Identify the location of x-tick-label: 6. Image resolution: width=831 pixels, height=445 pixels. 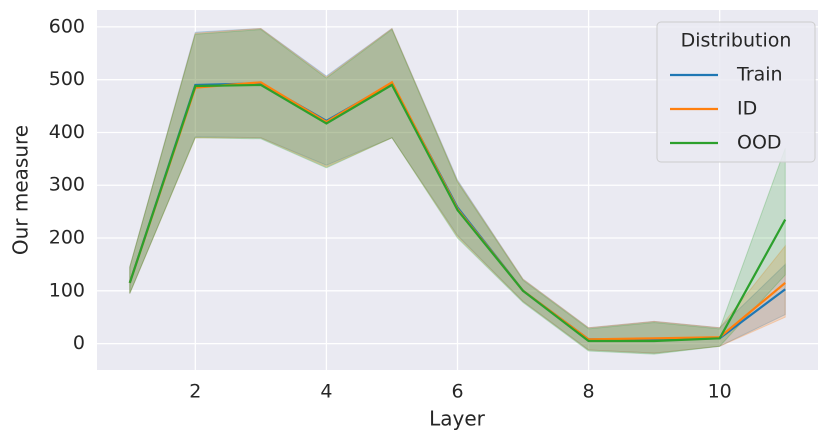
(457, 392).